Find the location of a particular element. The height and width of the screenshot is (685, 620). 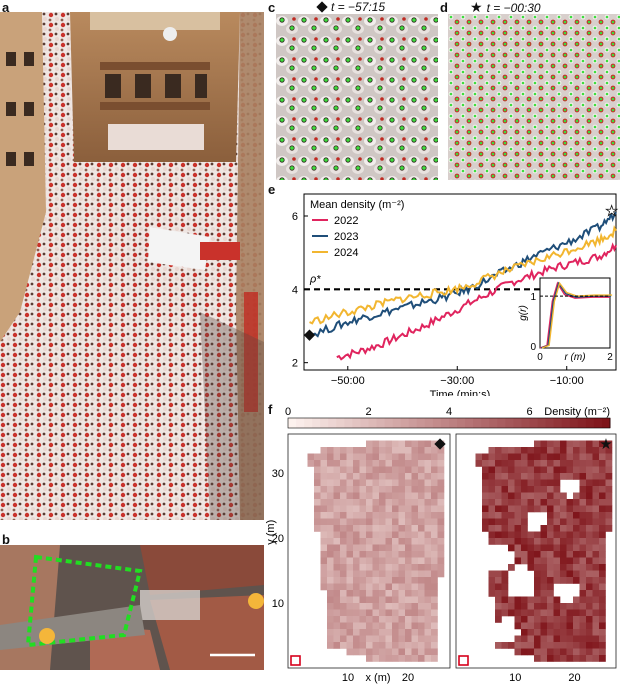

inset-curve-2022 is located at coordinates (574, 315).